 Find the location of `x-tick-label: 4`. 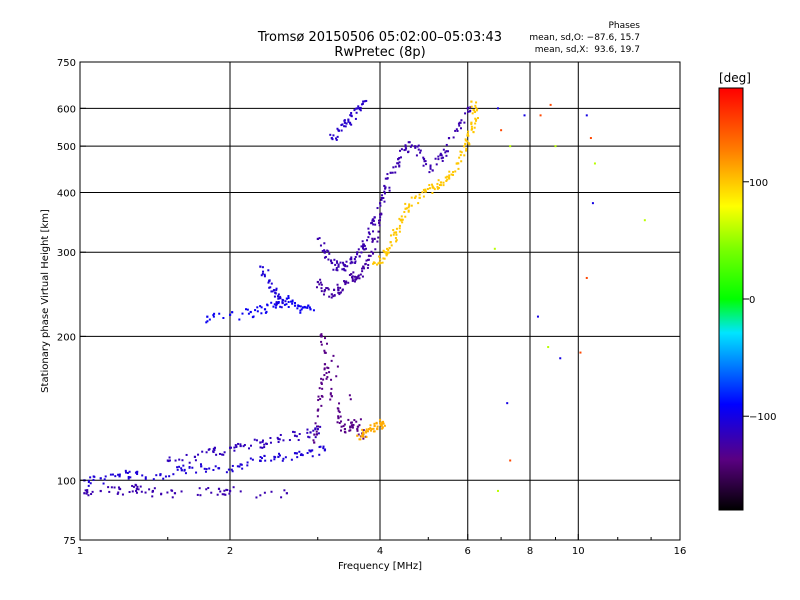

x-tick-label: 4 is located at coordinates (380, 551).